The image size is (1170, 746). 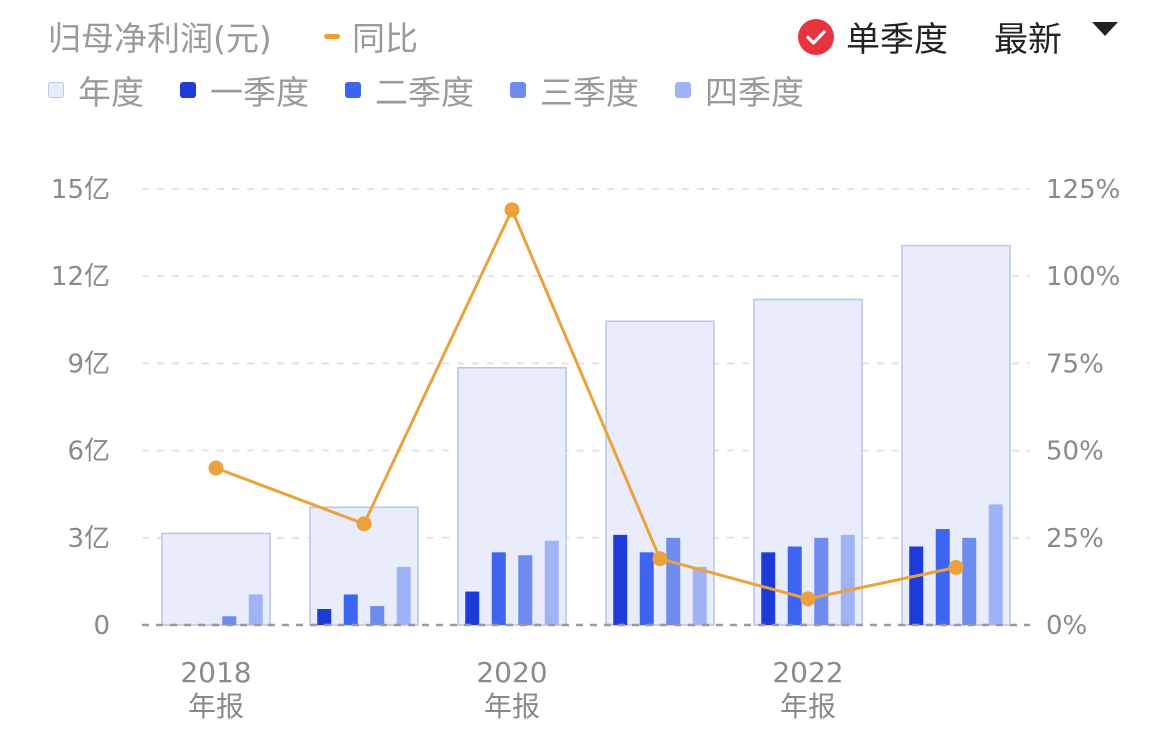 What do you see at coordinates (754, 92) in the screenshot?
I see `legend-label-q4: 四季度` at bounding box center [754, 92].